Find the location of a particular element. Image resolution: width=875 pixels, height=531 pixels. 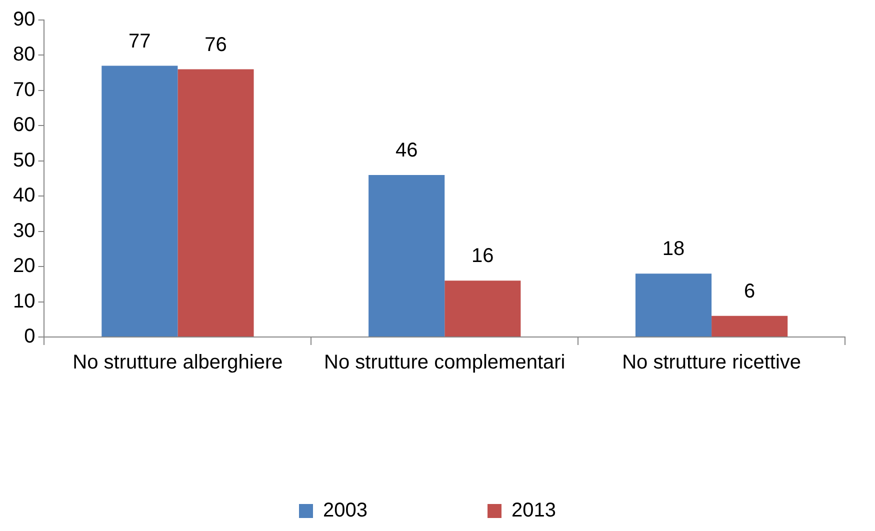

data-label: 76 is located at coordinates (215, 45).